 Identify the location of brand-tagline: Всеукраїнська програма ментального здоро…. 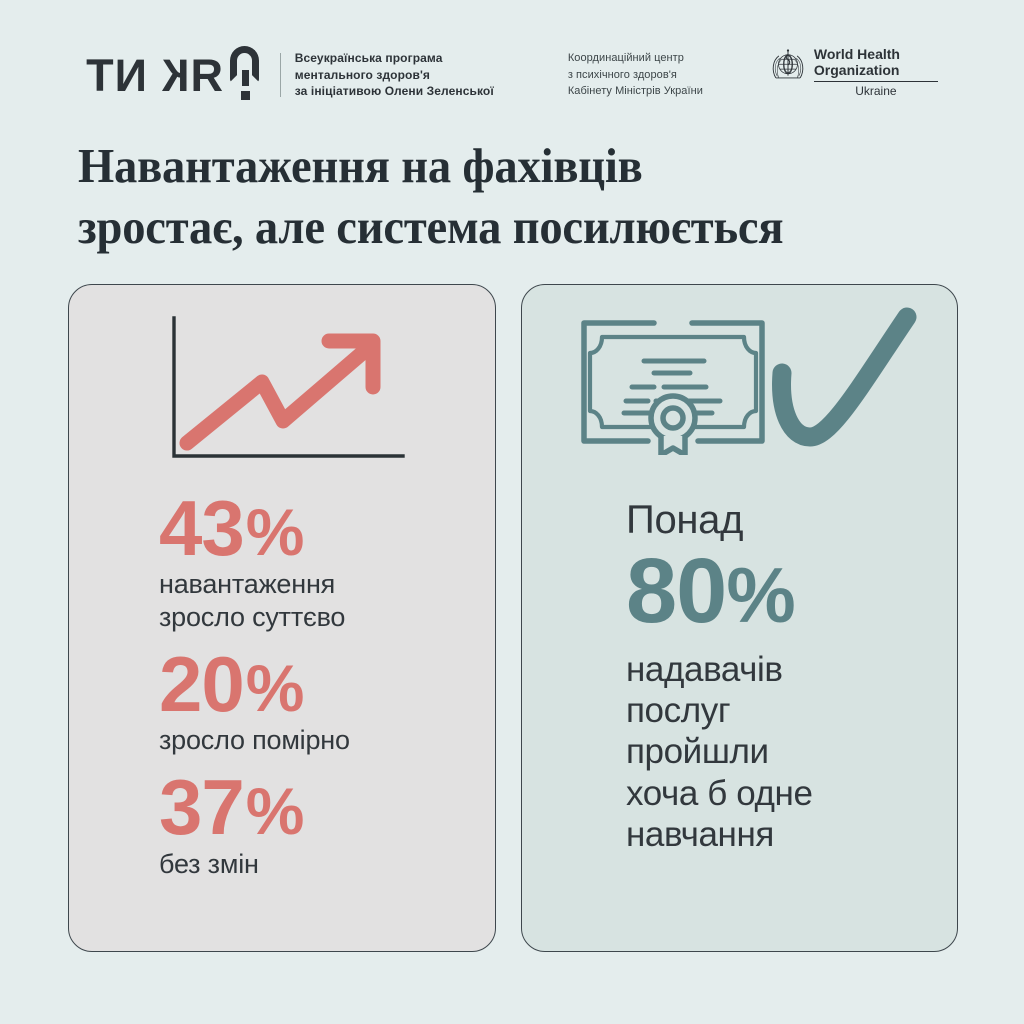
(394, 75).